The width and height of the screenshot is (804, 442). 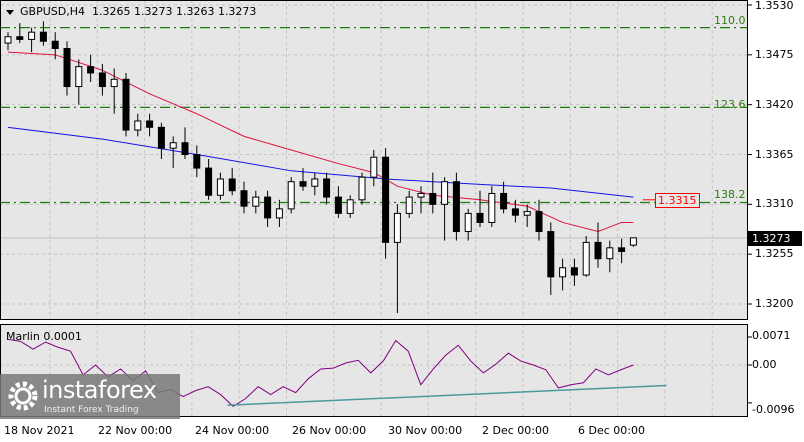 What do you see at coordinates (774, 253) in the screenshot?
I see `price-tick: 1.3255` at bounding box center [774, 253].